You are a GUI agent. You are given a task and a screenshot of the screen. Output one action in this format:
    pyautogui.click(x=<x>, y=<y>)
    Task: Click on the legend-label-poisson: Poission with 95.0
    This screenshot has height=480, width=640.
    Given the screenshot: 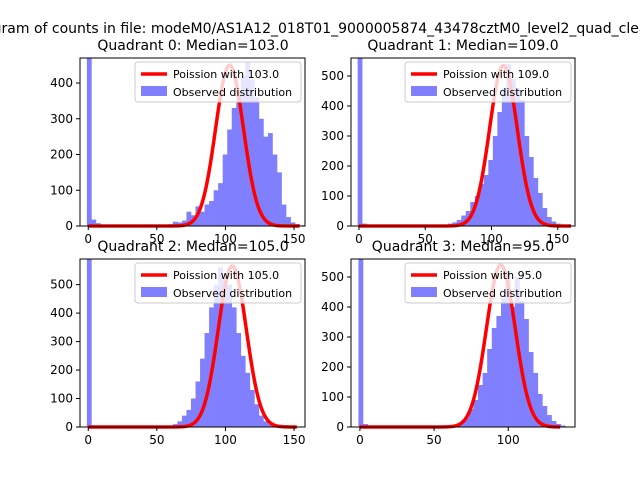 What is the action you would take?
    pyautogui.click(x=492, y=275)
    